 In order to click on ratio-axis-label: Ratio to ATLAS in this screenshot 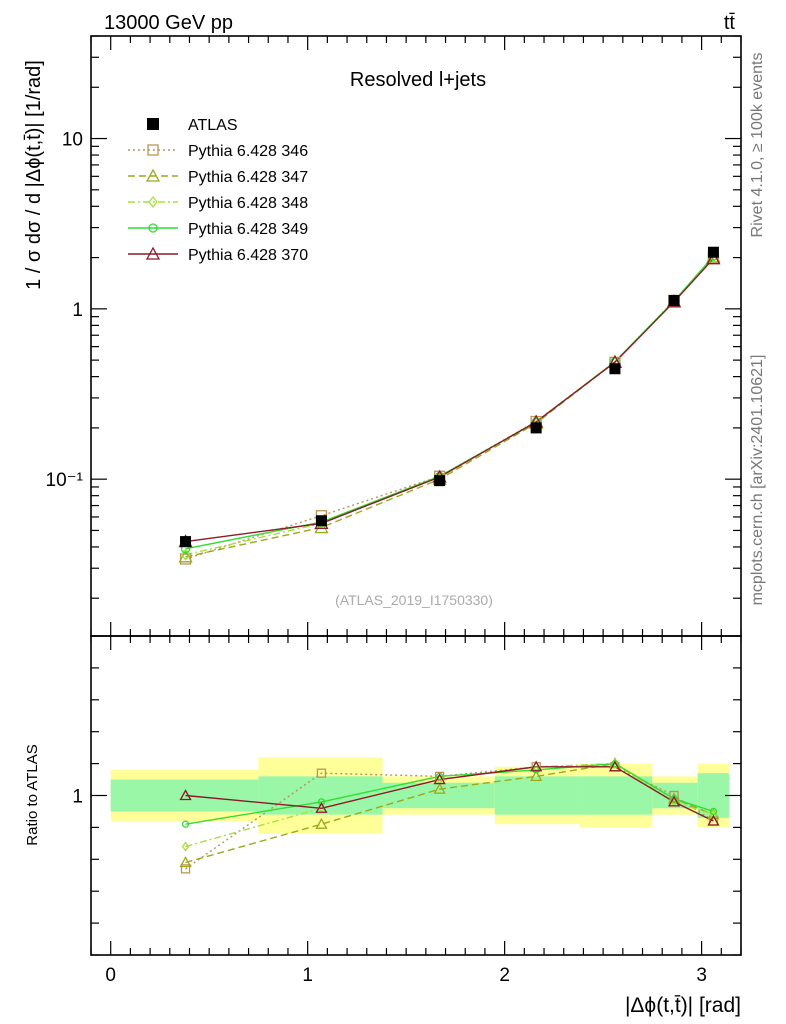, I will do `click(32, 794)`.